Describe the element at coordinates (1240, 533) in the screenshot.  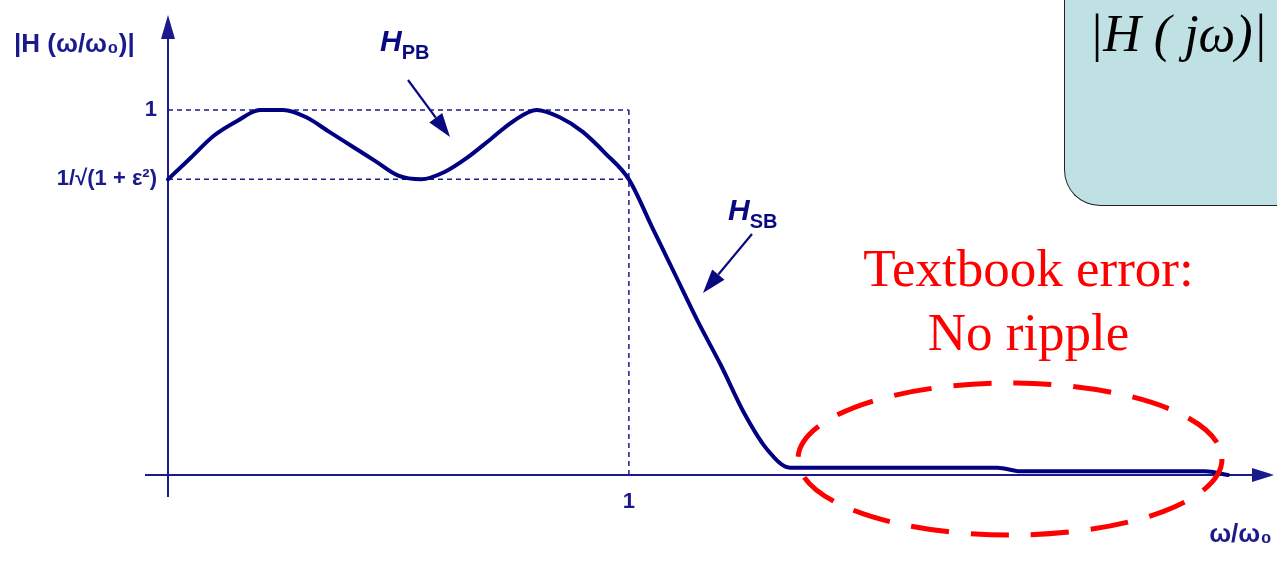
I see `x-axis-title: ω/ω₀` at that location.